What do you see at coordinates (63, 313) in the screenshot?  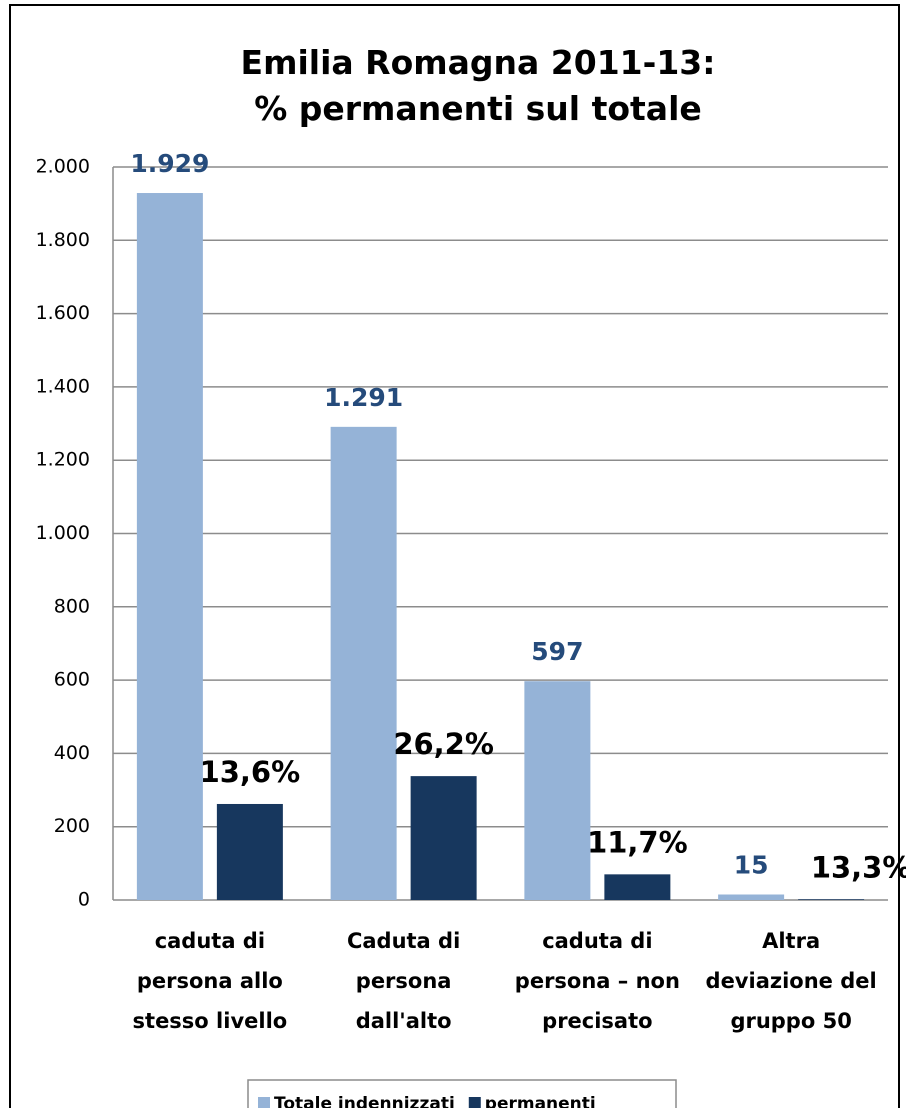 I see `y-tick-label: 1.600` at bounding box center [63, 313].